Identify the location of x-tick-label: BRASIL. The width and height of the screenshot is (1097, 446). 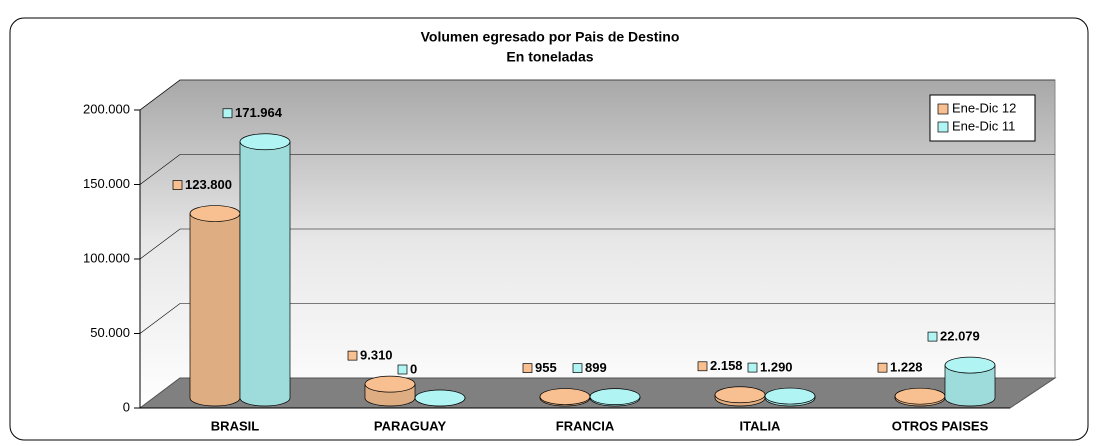
(235, 425).